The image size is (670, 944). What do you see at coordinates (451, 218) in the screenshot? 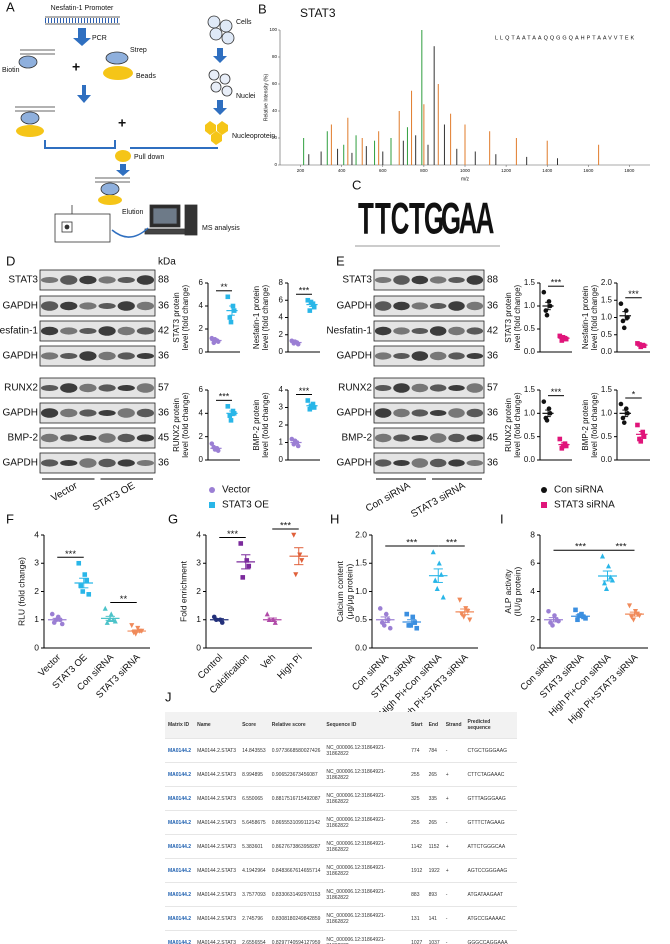
I see `logo-letter: G` at bounding box center [451, 218].